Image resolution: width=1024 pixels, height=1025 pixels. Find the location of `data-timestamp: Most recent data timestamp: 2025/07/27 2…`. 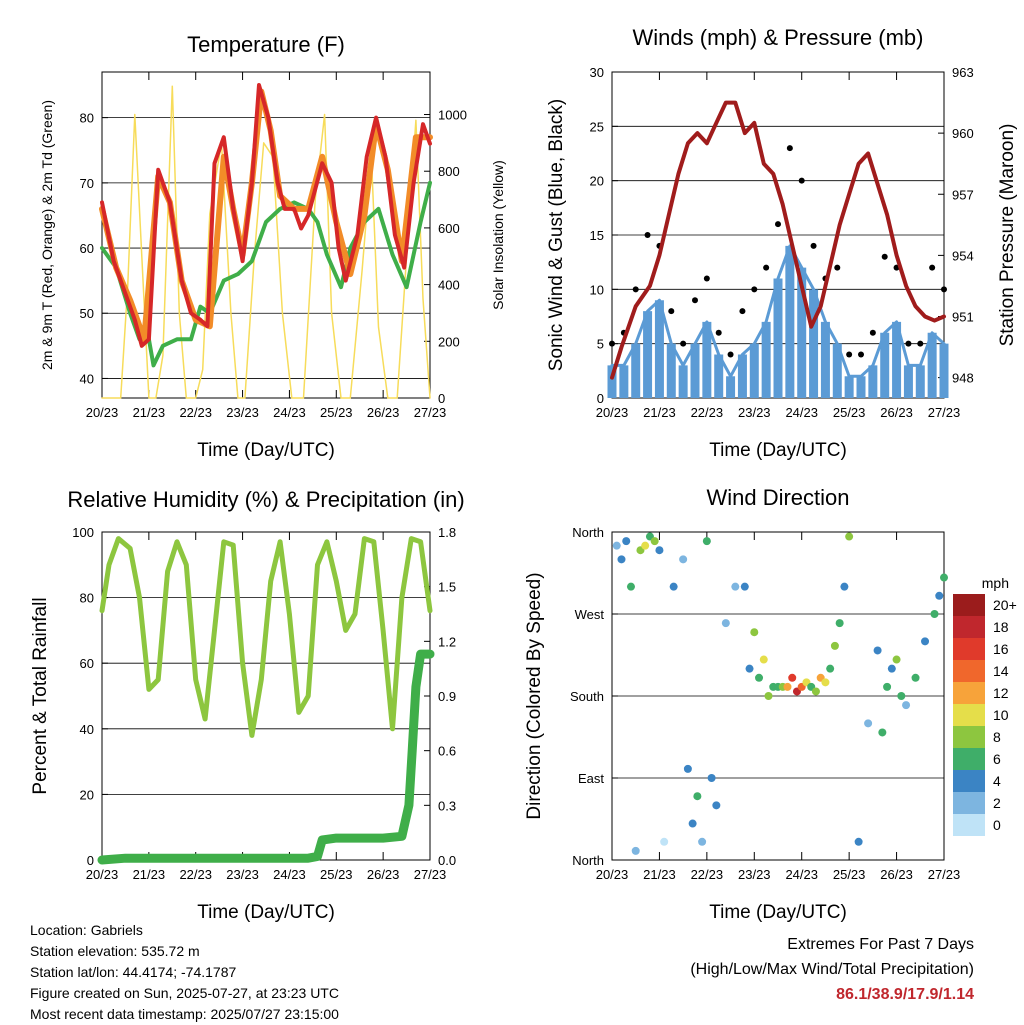

data-timestamp: Most recent data timestamp: 2025/07/27 2… is located at coordinates (184, 1014).